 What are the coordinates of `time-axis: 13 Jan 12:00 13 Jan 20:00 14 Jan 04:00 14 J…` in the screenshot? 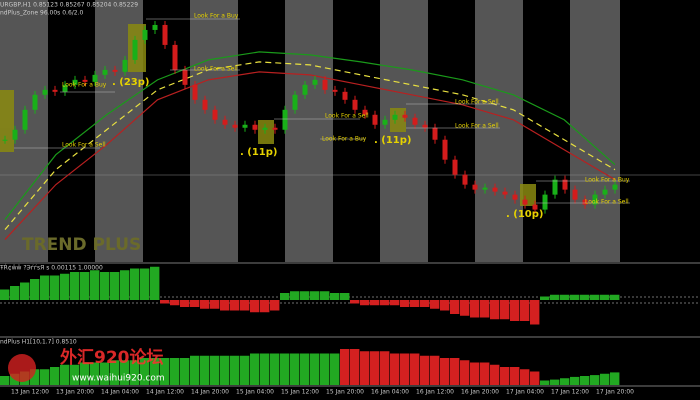 It's located at (322, 392).